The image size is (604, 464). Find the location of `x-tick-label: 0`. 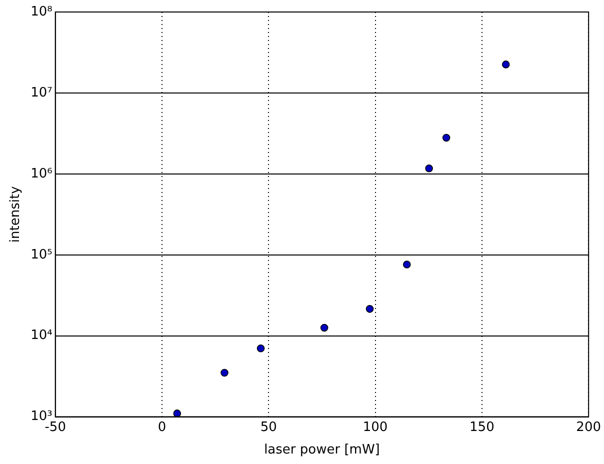

x-tick-label: 0 is located at coordinates (162, 427).